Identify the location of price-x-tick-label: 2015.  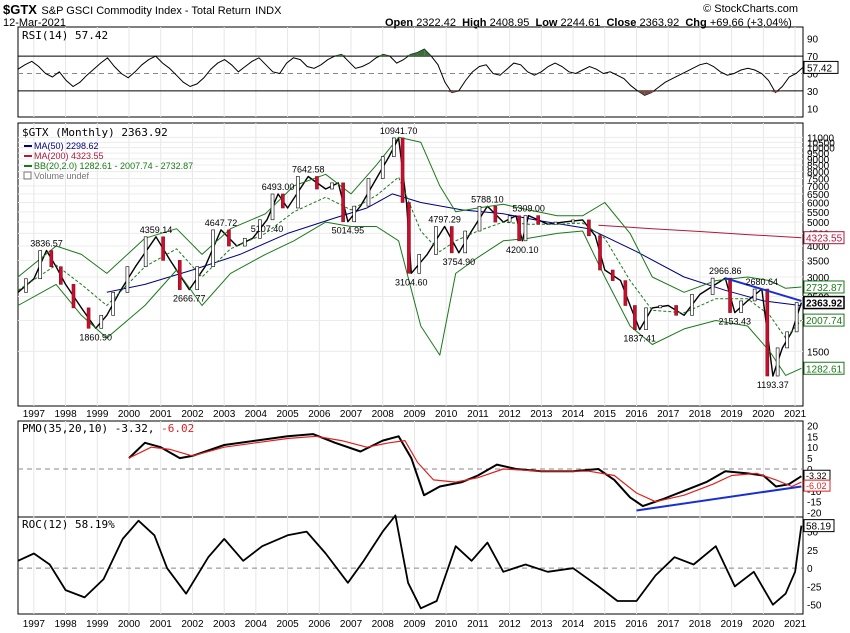
(605, 414).